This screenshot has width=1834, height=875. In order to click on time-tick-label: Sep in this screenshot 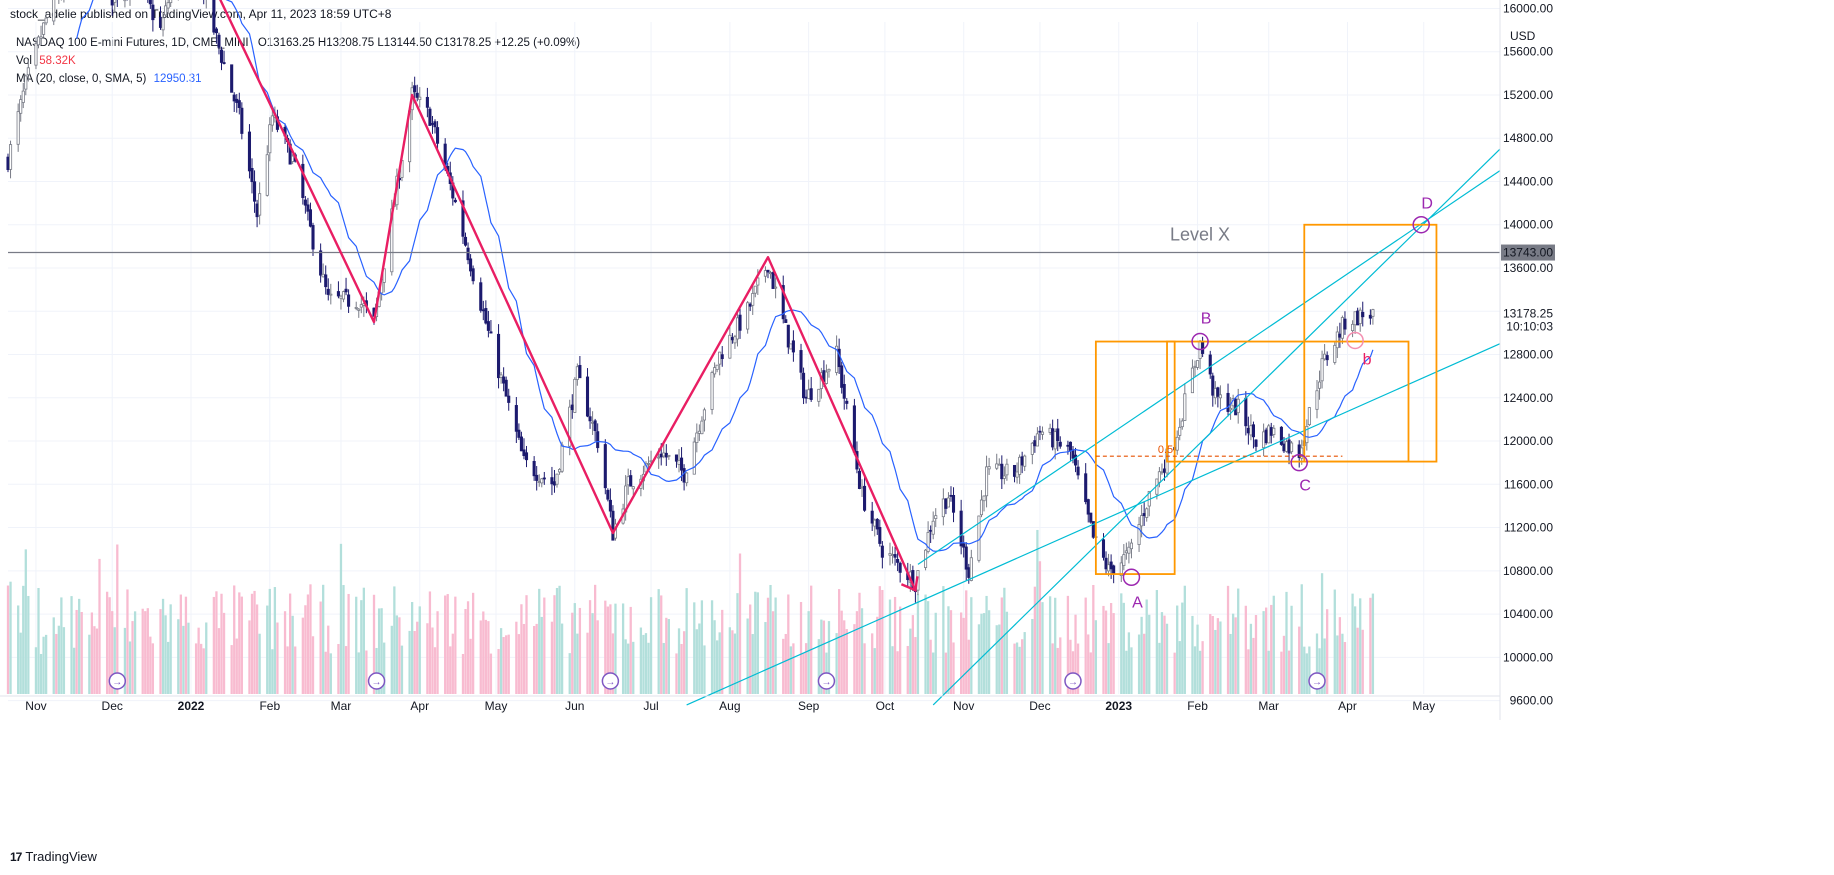, I will do `click(809, 706)`.